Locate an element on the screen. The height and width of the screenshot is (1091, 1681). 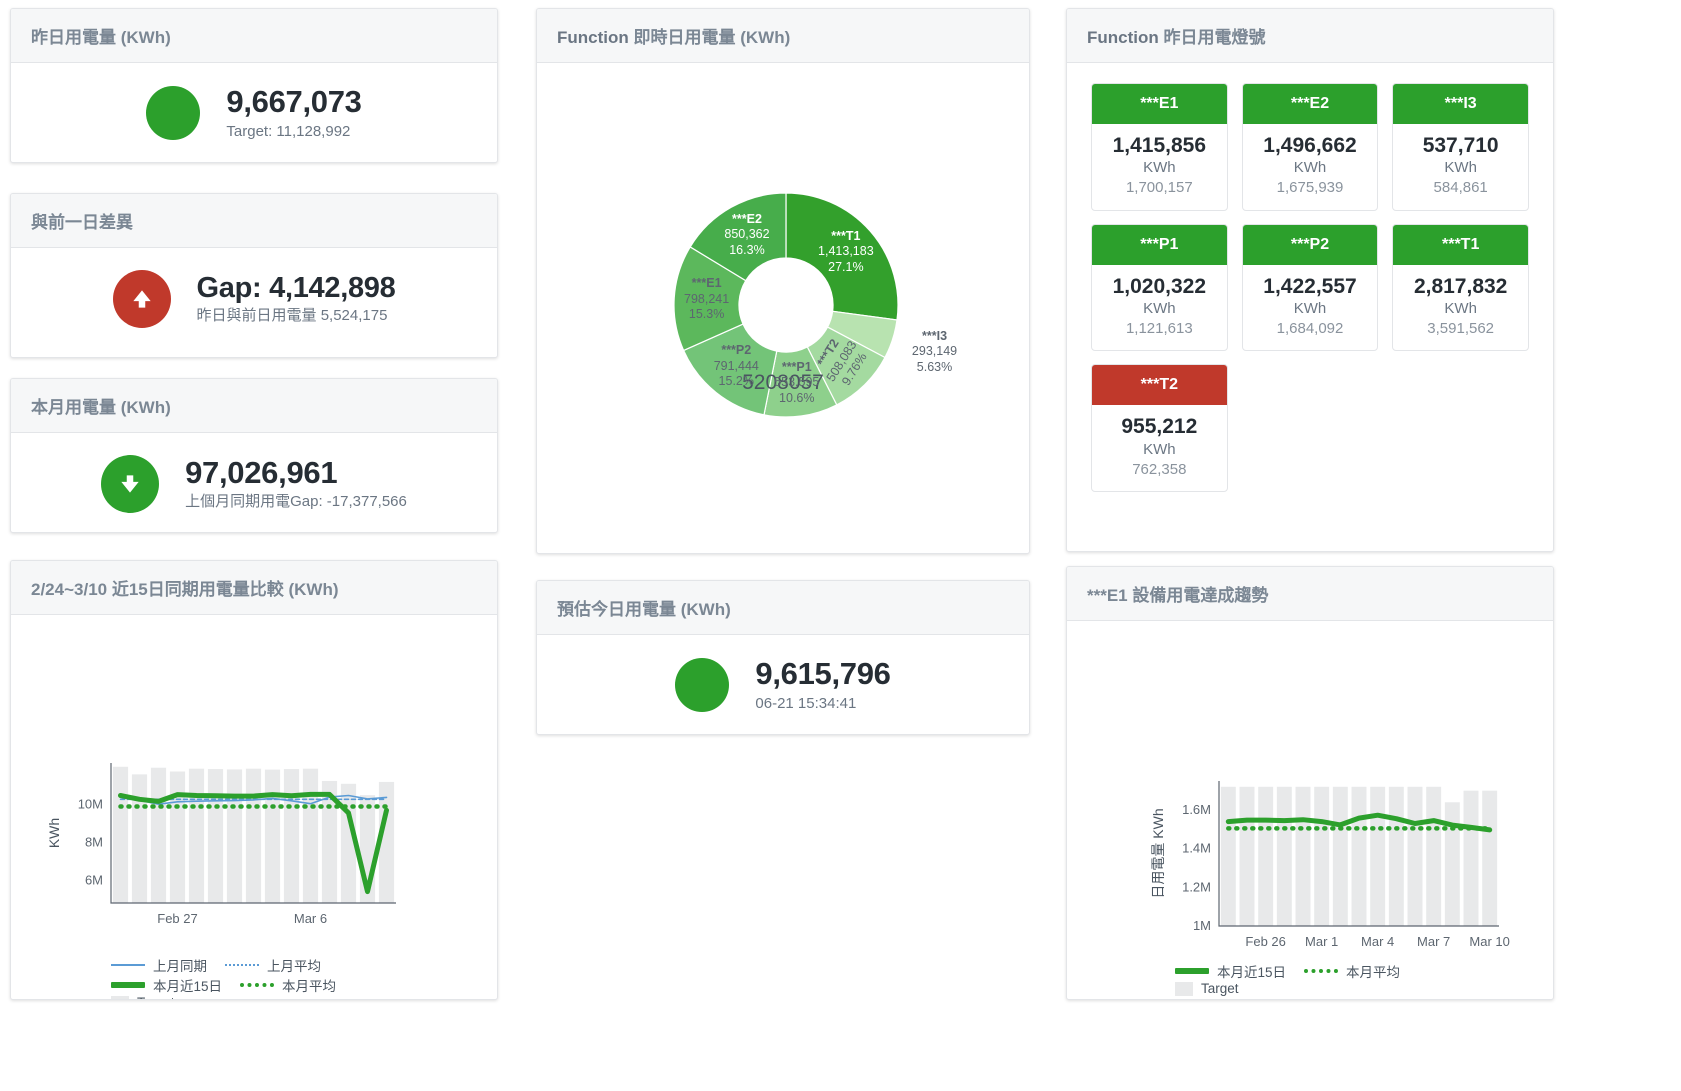
light-badge: ***P1 1,020,322 KWh 1,121,613 is located at coordinates (1159, 287).